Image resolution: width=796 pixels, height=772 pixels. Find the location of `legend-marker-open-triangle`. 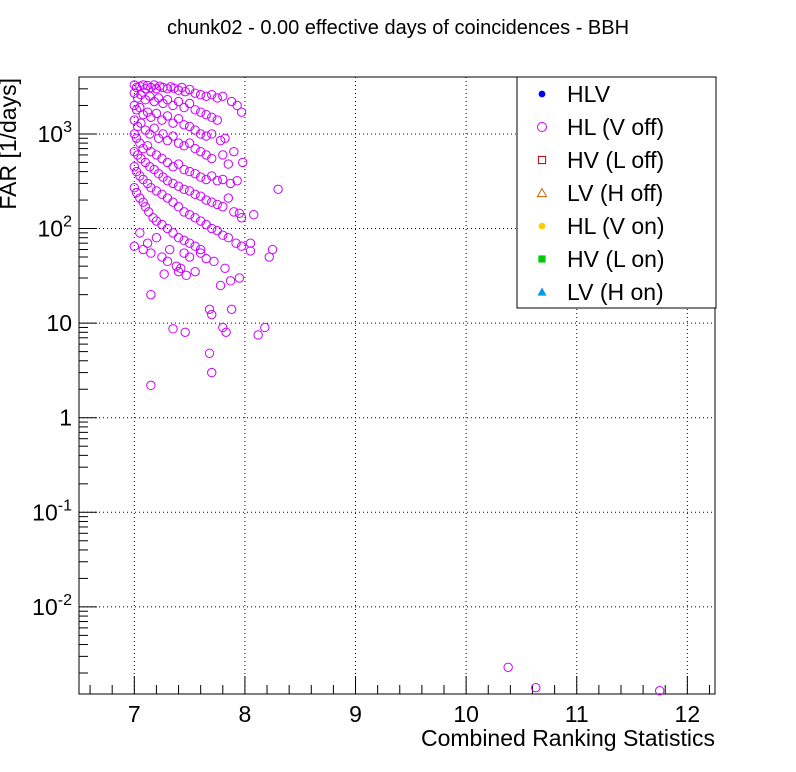

legend-marker-open-triangle is located at coordinates (542, 192).